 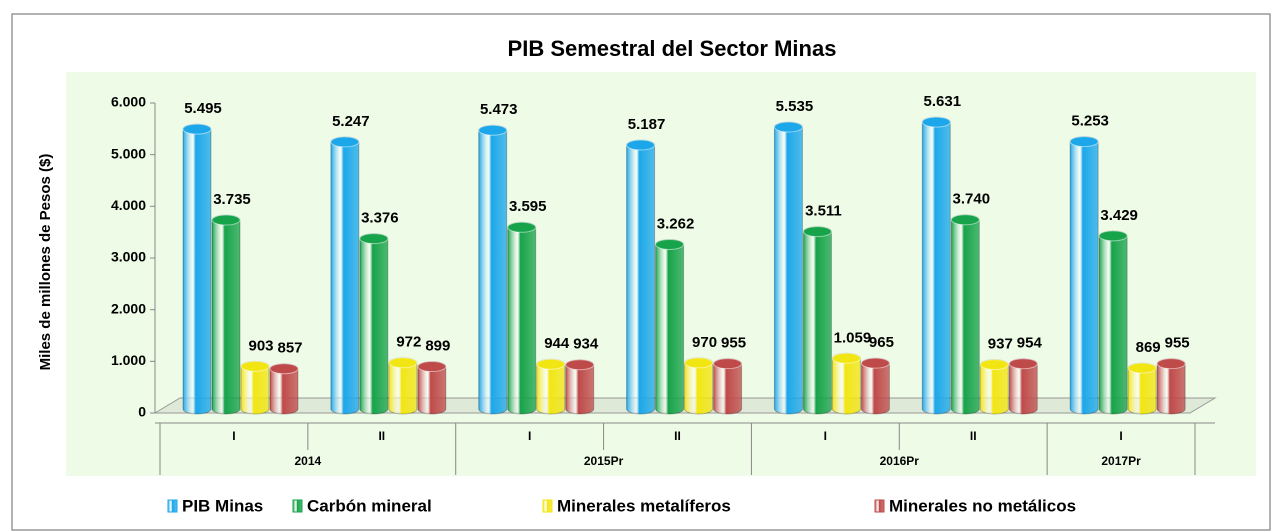 What do you see at coordinates (437, 346) in the screenshot?
I see `data-label: 899` at bounding box center [437, 346].